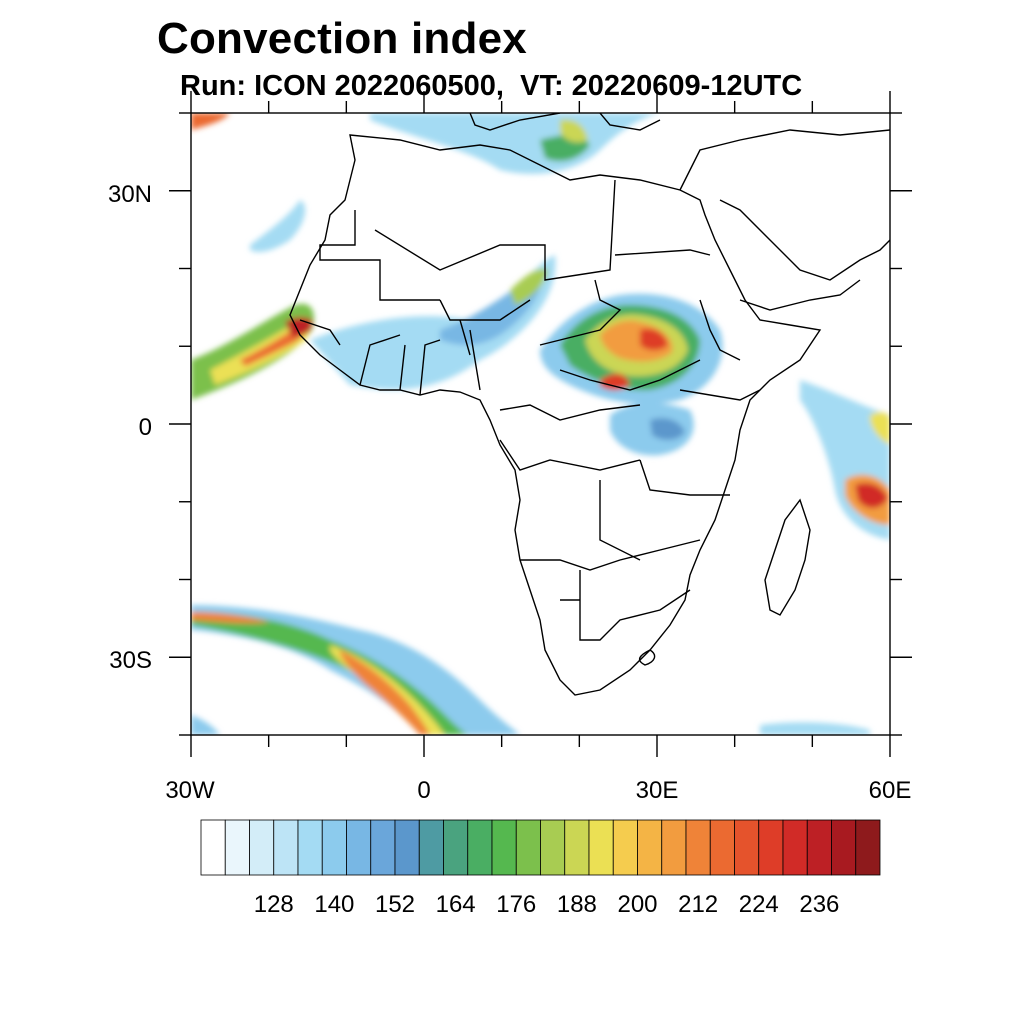 Image resolution: width=1024 pixels, height=1024 pixels. Describe the element at coordinates (698, 904) in the screenshot. I see `colorbar-label: 212` at that location.